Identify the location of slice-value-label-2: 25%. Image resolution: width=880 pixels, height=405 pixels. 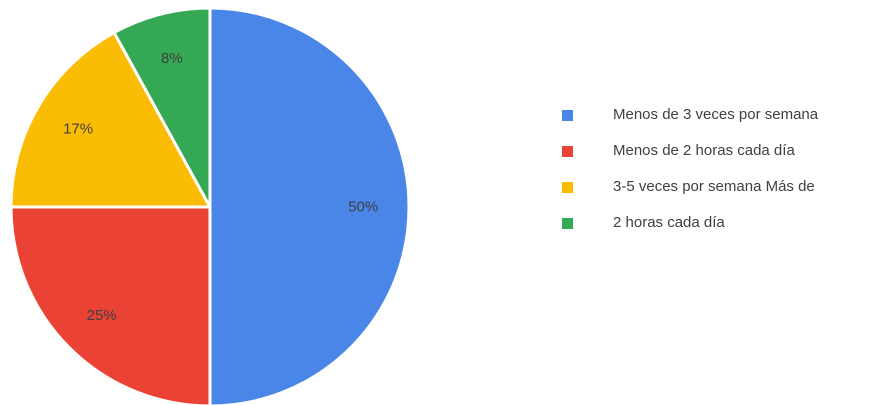
(102, 315).